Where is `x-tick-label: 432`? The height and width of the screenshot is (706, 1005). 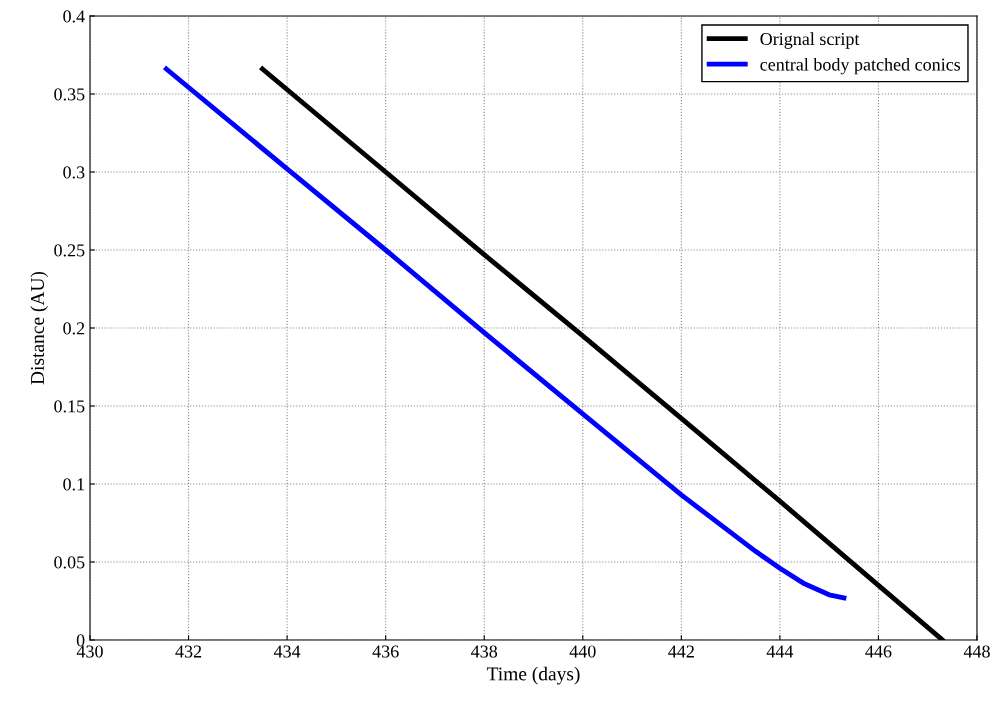 x-tick-label: 432 is located at coordinates (188, 651).